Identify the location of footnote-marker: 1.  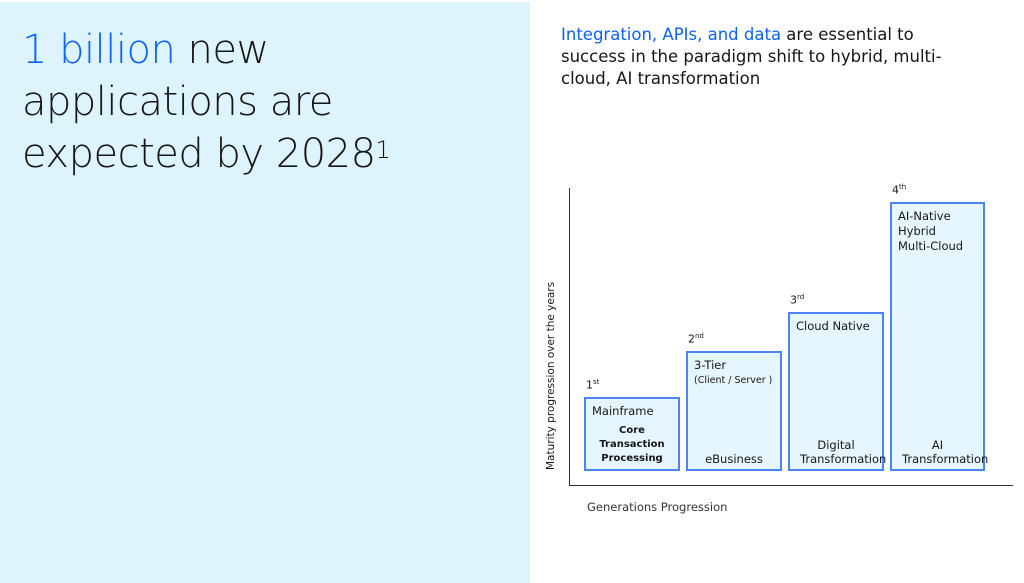
(383, 150).